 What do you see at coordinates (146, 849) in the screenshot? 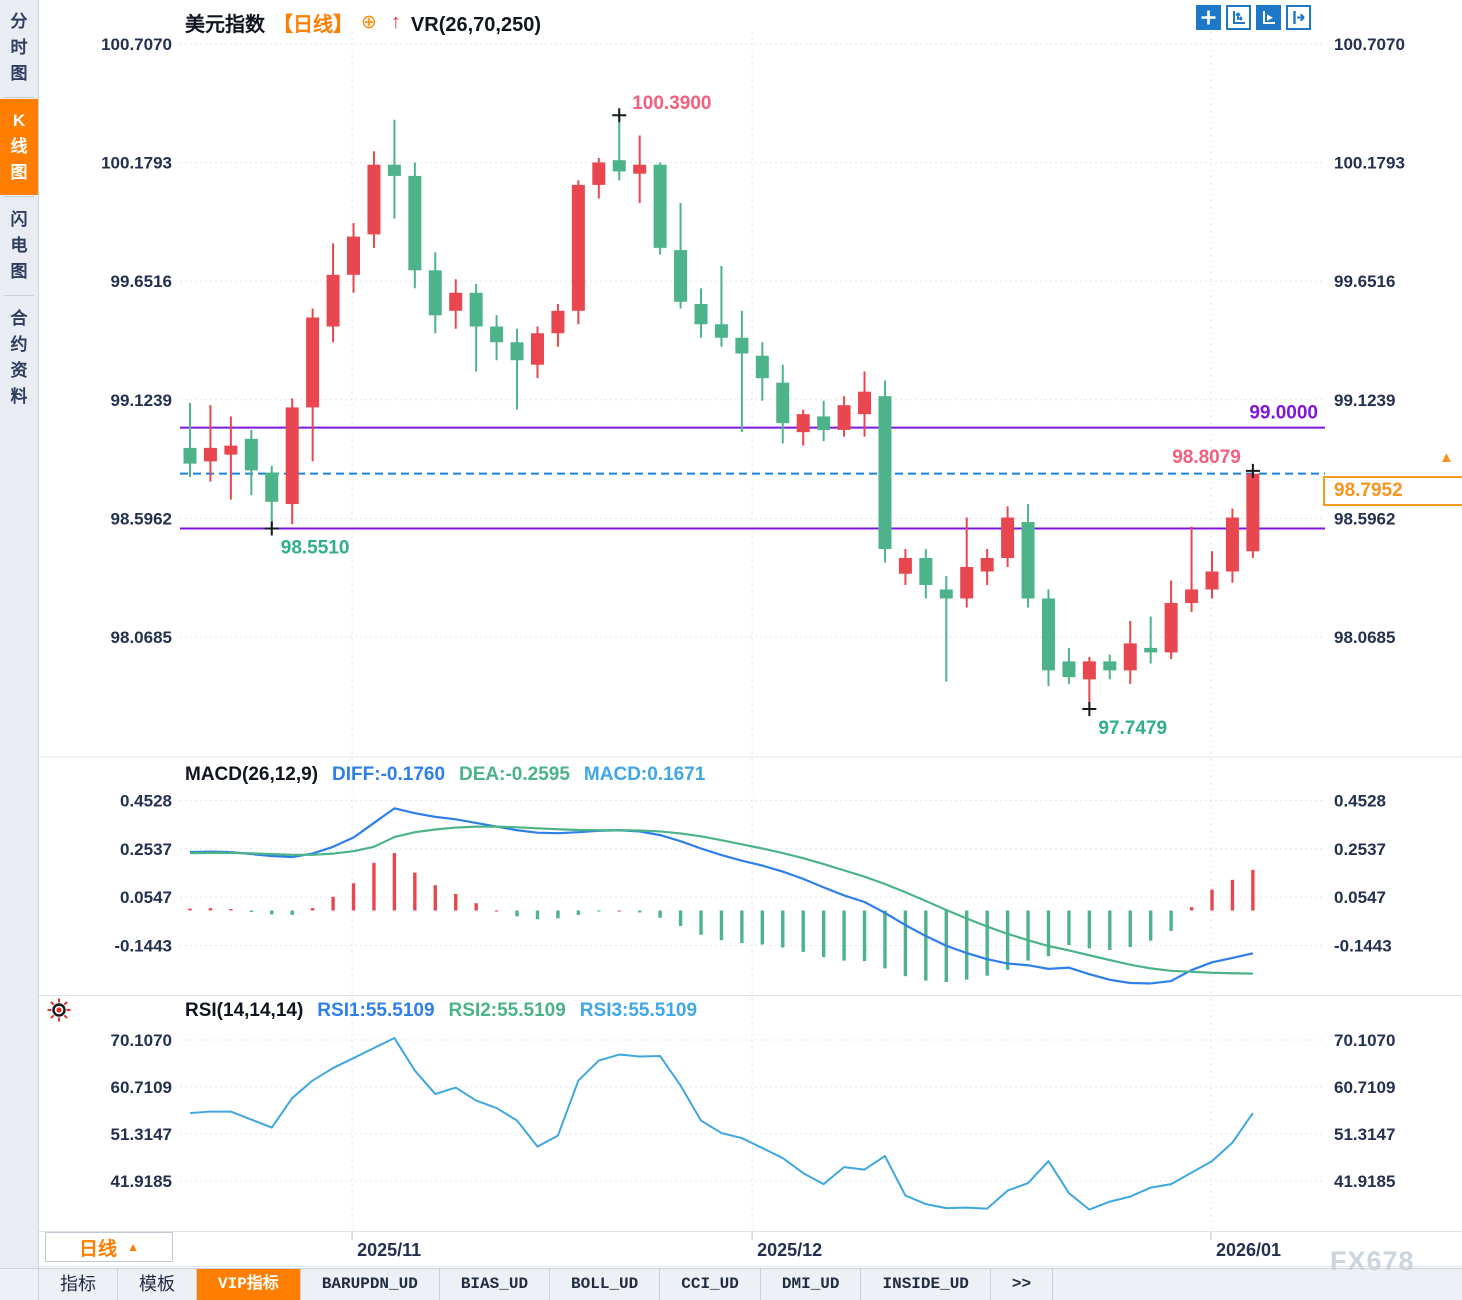
I see `axis-tick-label: 0.2537` at bounding box center [146, 849].